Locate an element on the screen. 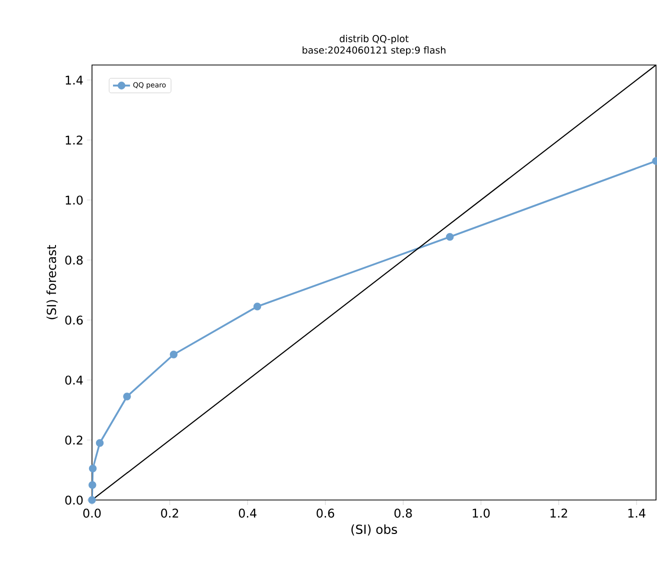  x-tick-label: 1.2 is located at coordinates (559, 513).